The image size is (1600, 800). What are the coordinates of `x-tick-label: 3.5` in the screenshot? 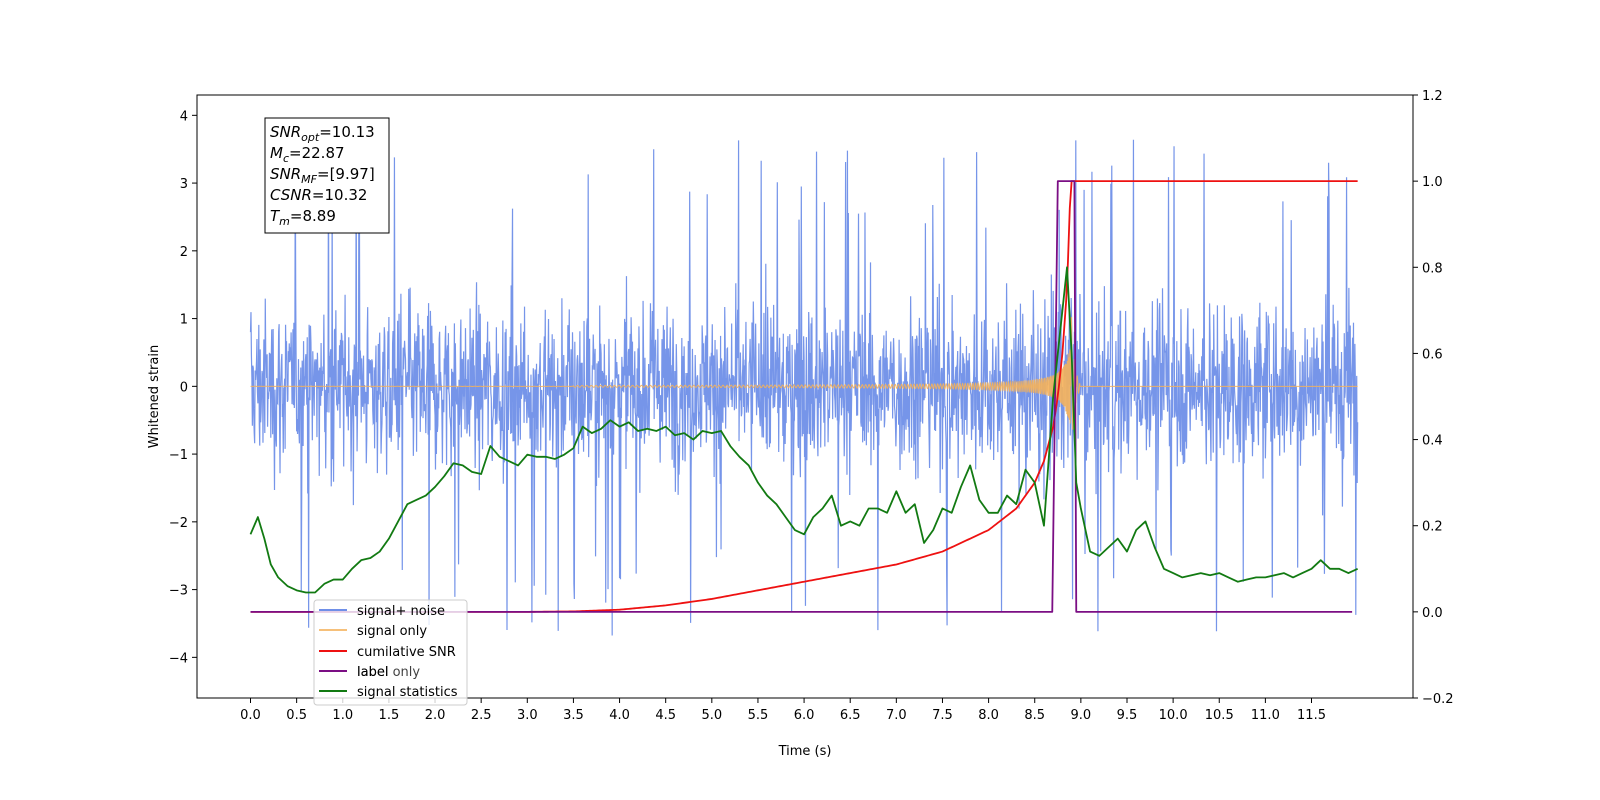 It's located at (573, 715).